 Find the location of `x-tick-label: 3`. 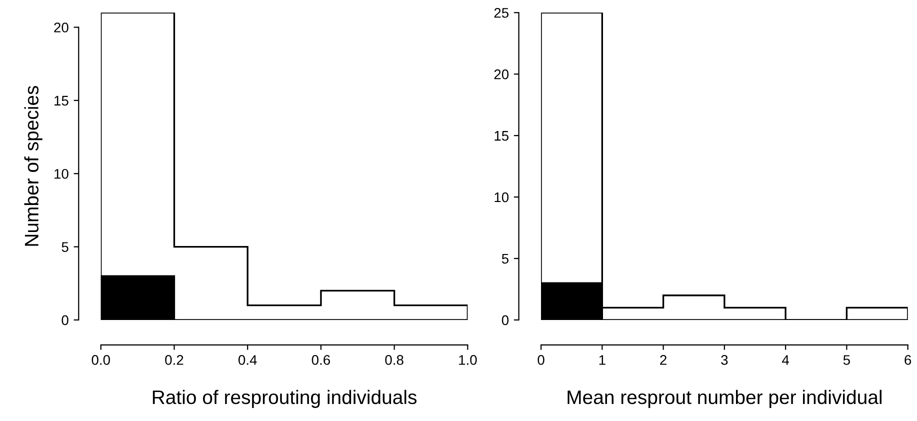

x-tick-label: 3 is located at coordinates (724, 360).